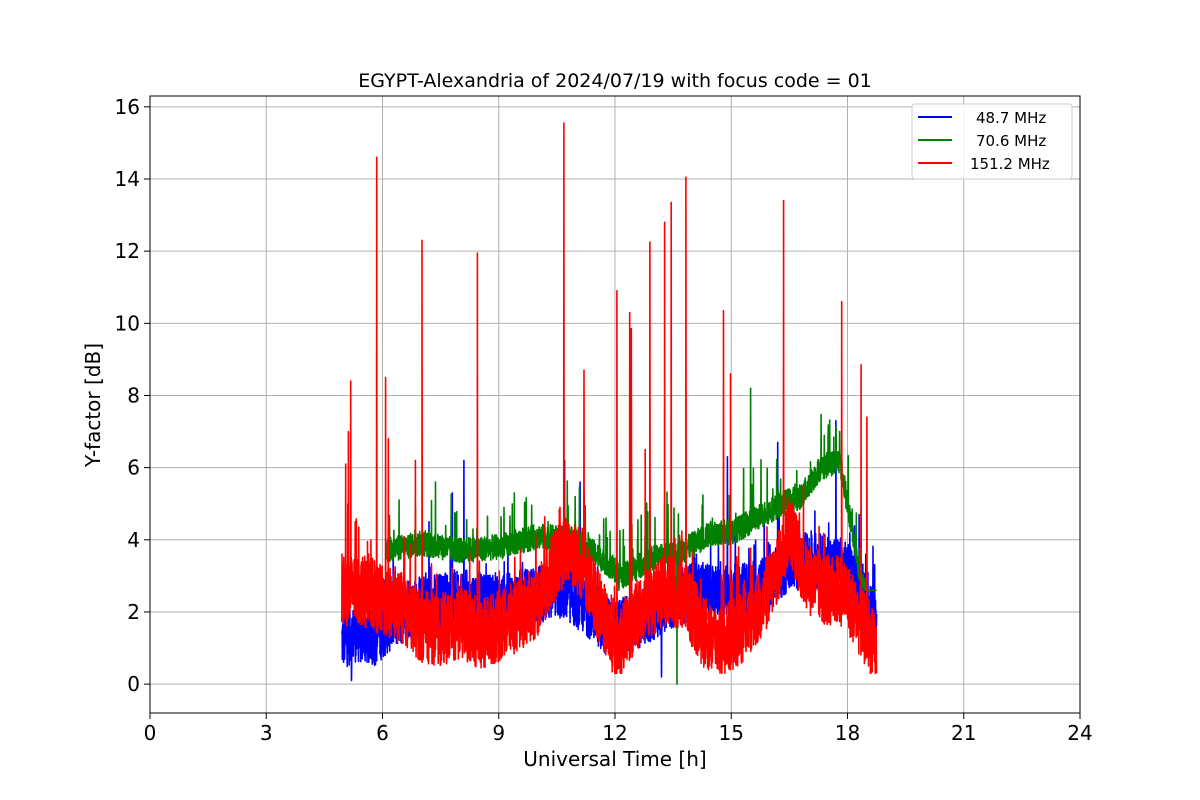 This screenshot has width=1200, height=800. What do you see at coordinates (847, 733) in the screenshot?
I see `x-tick-label: 18` at bounding box center [847, 733].